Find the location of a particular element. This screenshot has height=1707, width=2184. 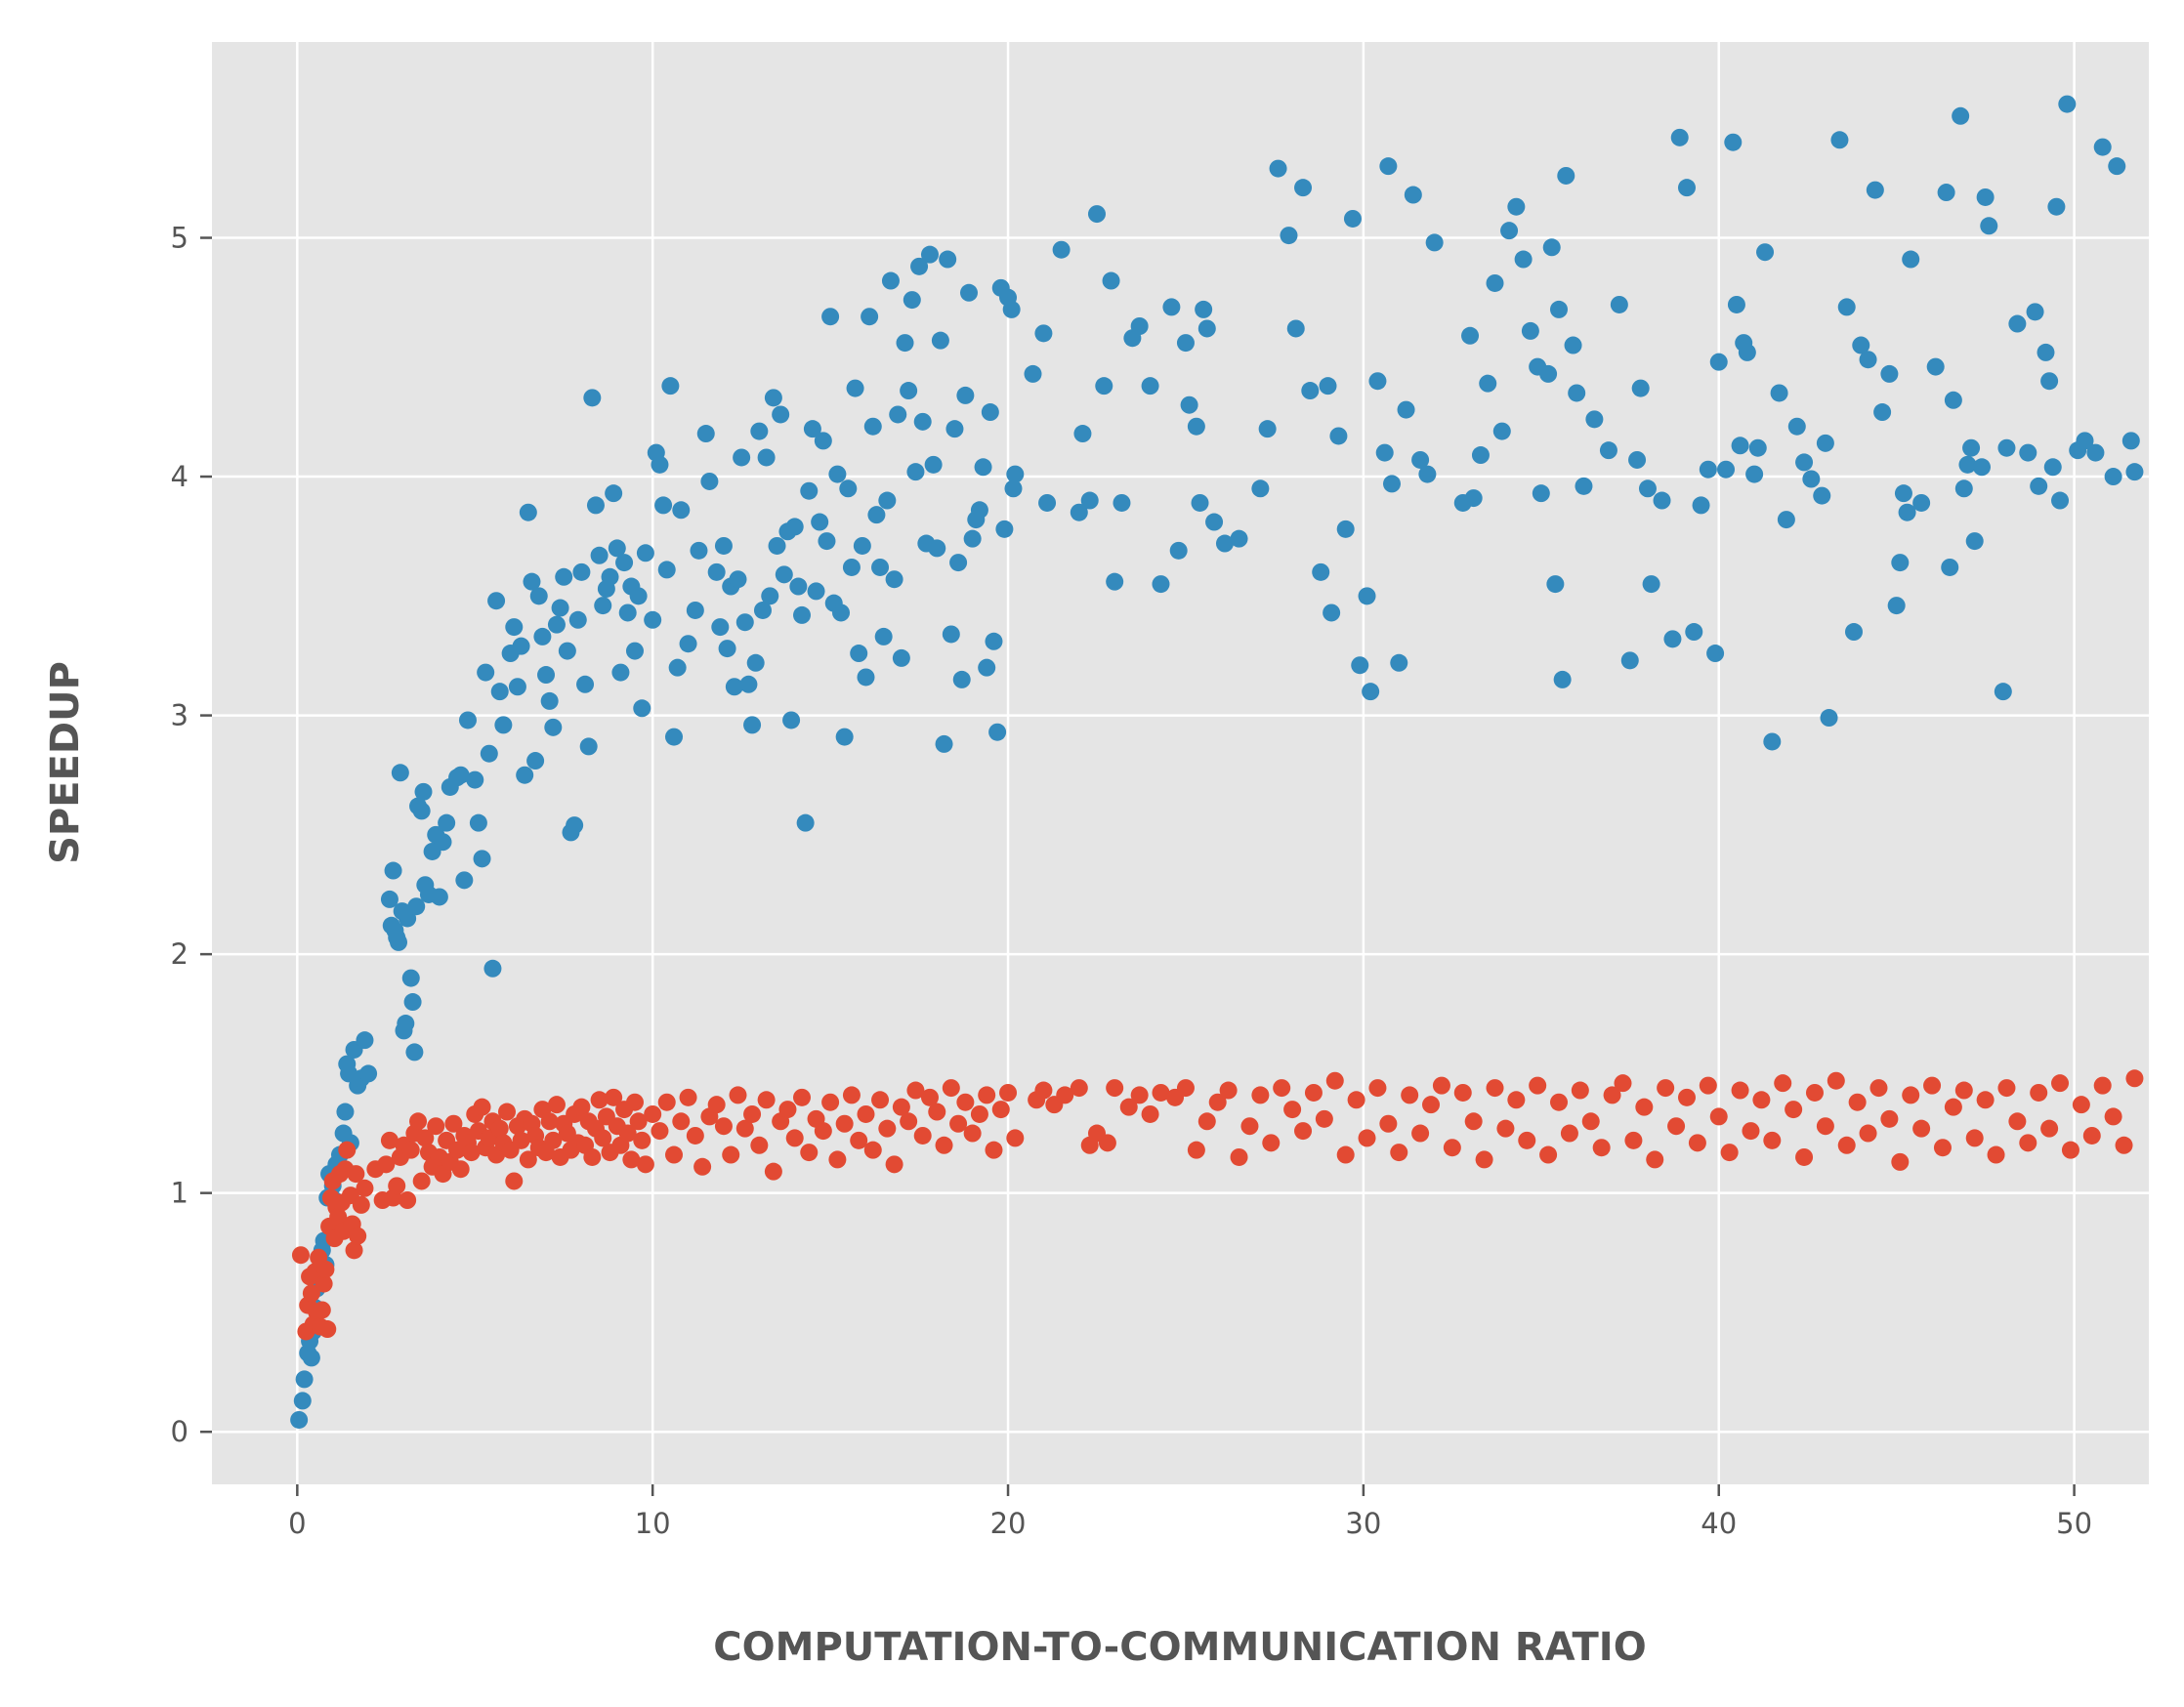

y-tick-label: 2 is located at coordinates (180, 954).